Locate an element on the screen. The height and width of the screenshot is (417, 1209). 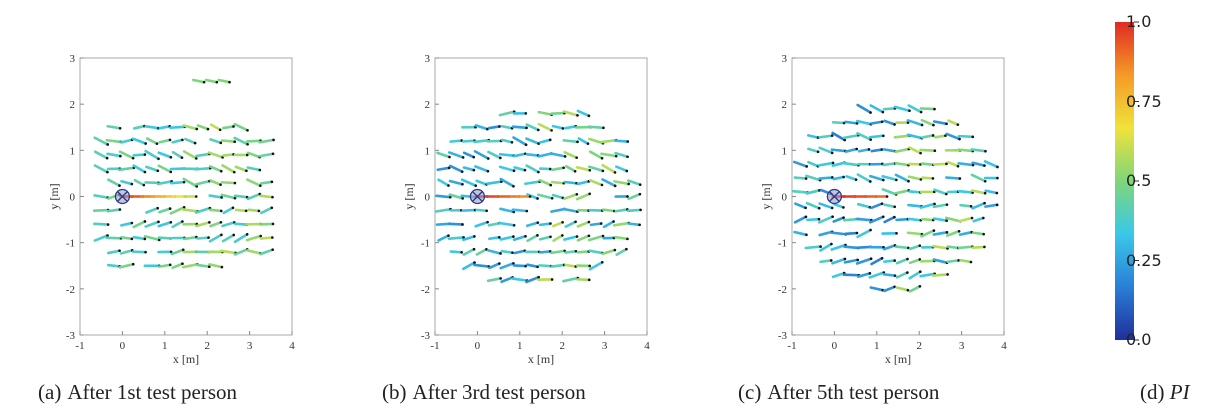
origin-marker is located at coordinates (122, 196).